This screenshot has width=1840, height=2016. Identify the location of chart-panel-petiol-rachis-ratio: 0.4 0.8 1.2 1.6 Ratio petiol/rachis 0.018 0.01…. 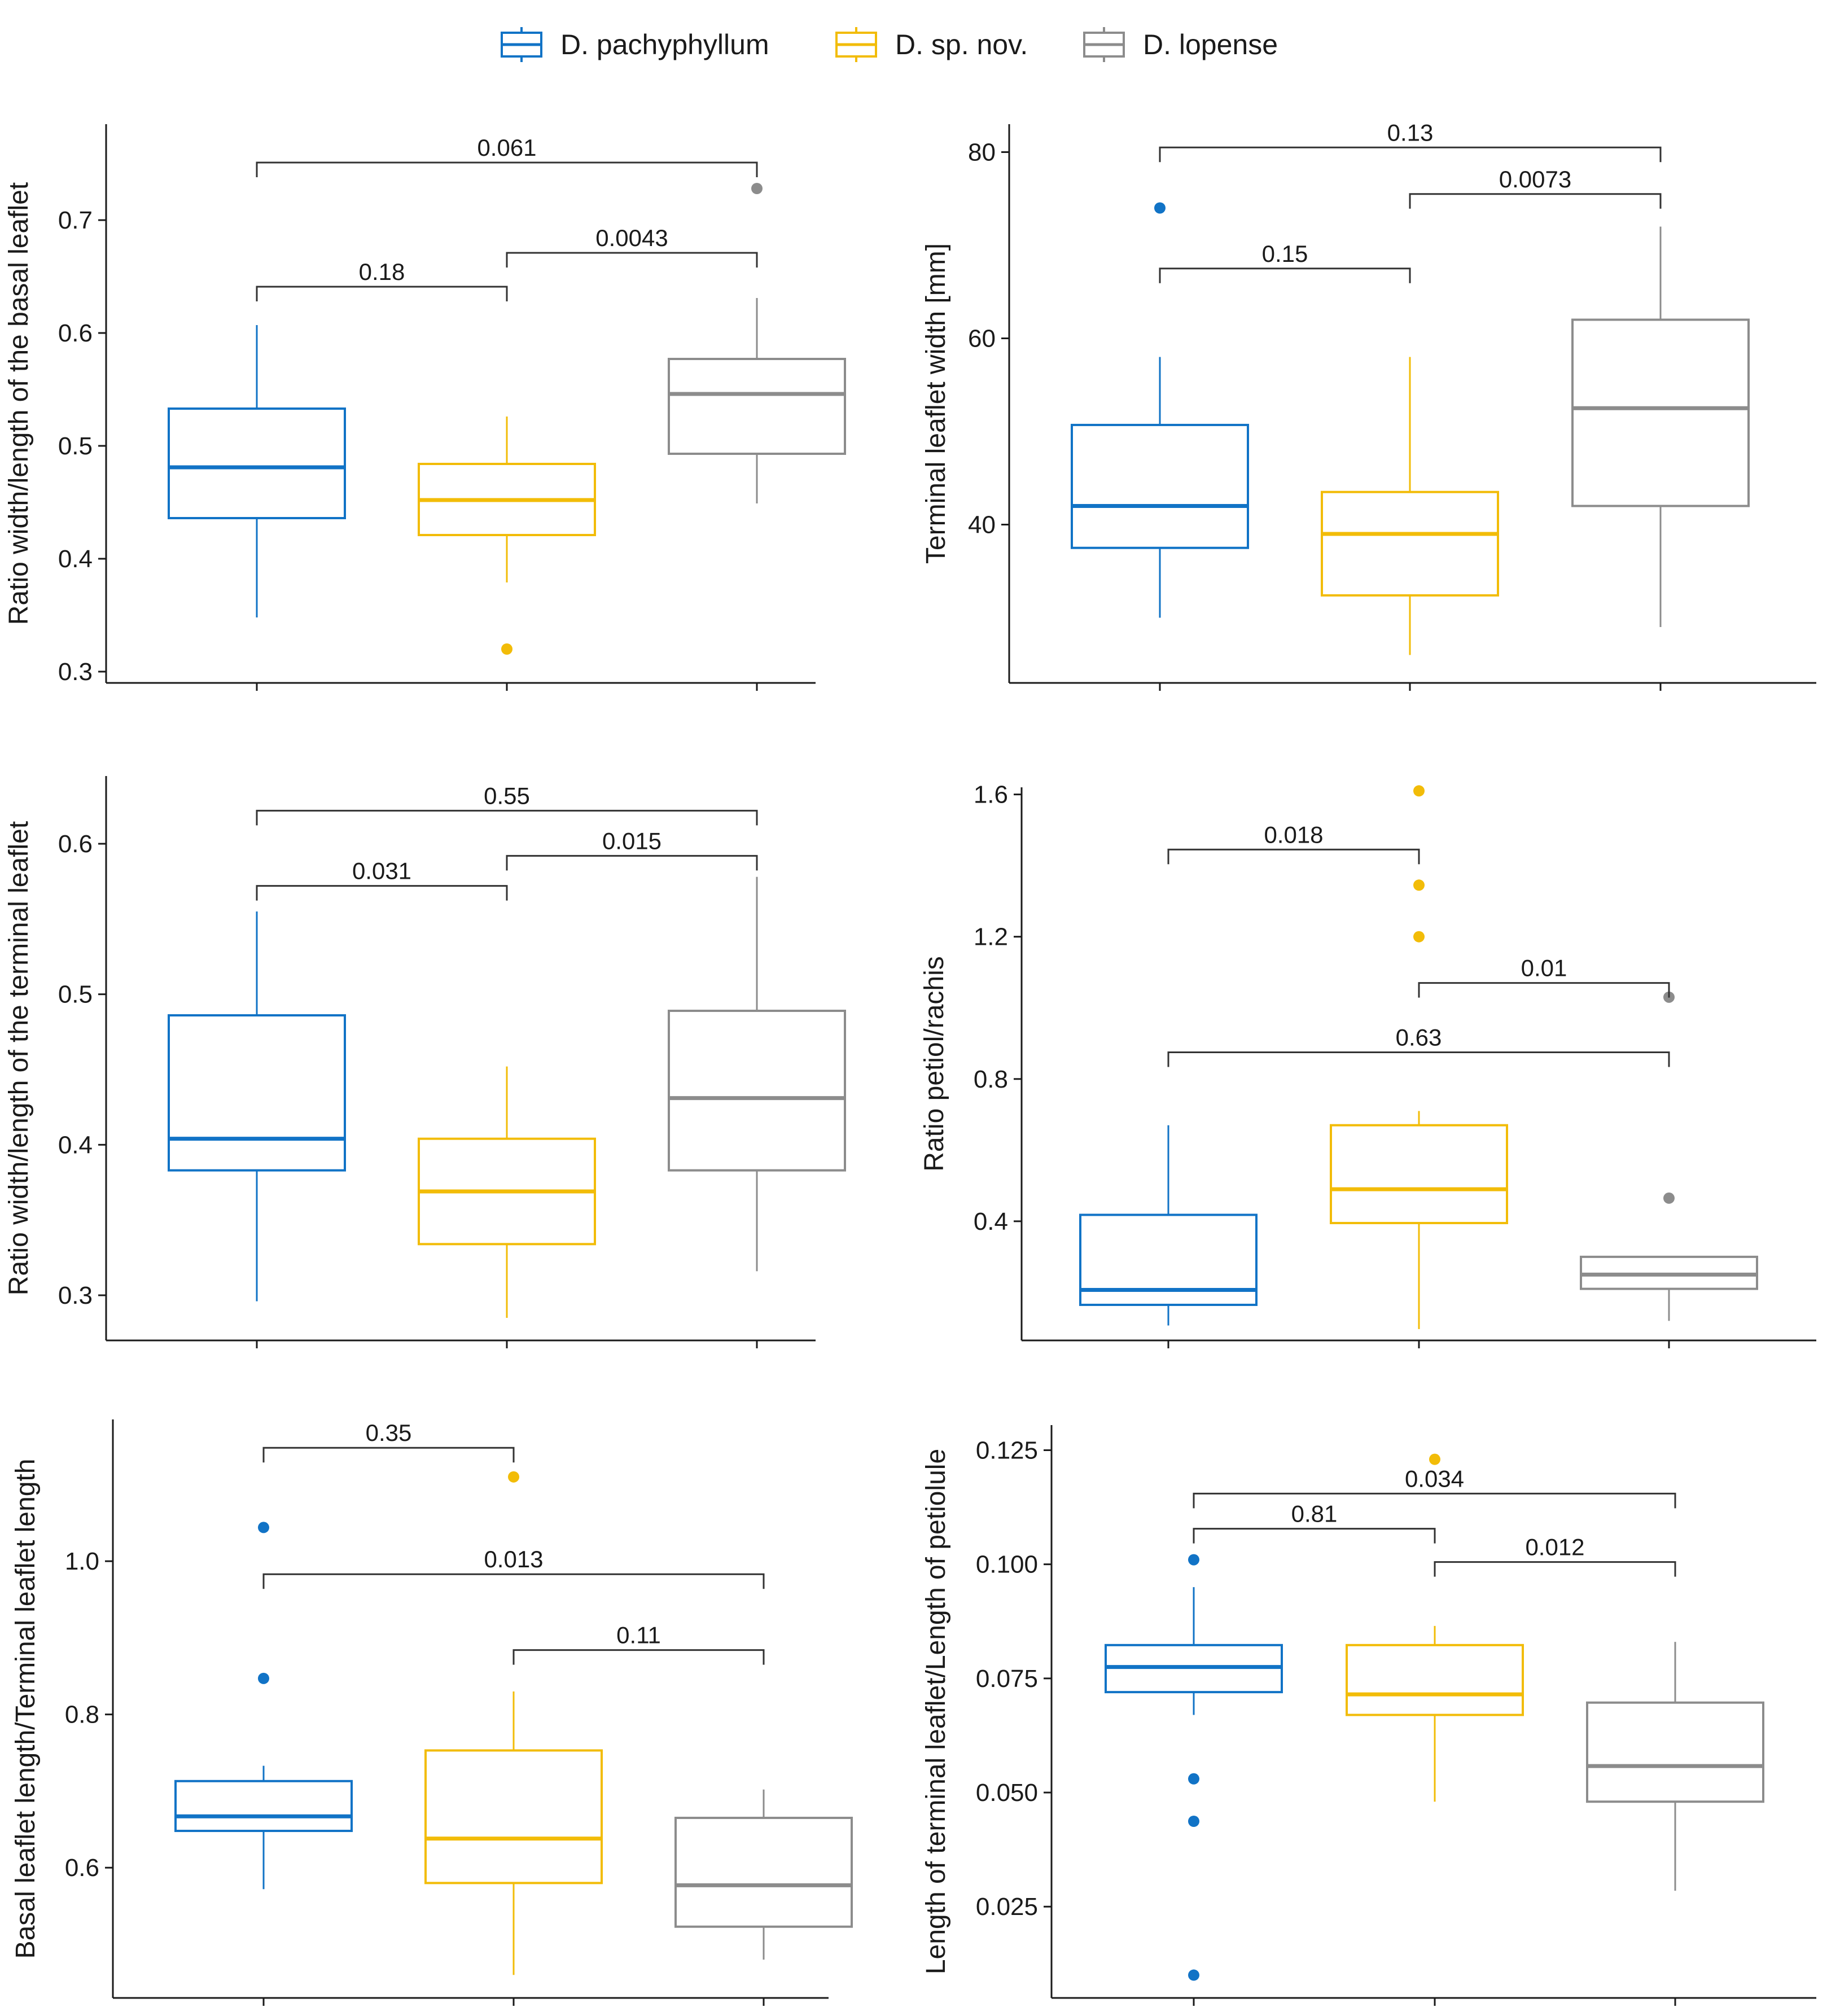
(1368, 1064).